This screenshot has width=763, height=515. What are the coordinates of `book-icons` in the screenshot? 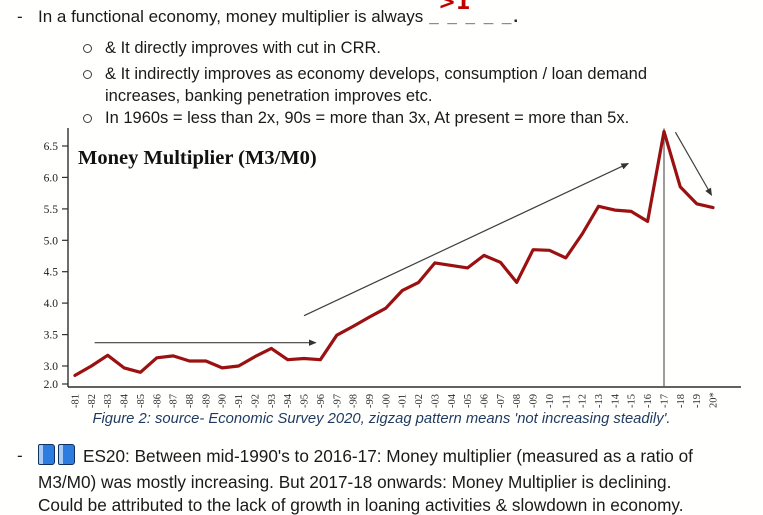 It's located at (58, 457).